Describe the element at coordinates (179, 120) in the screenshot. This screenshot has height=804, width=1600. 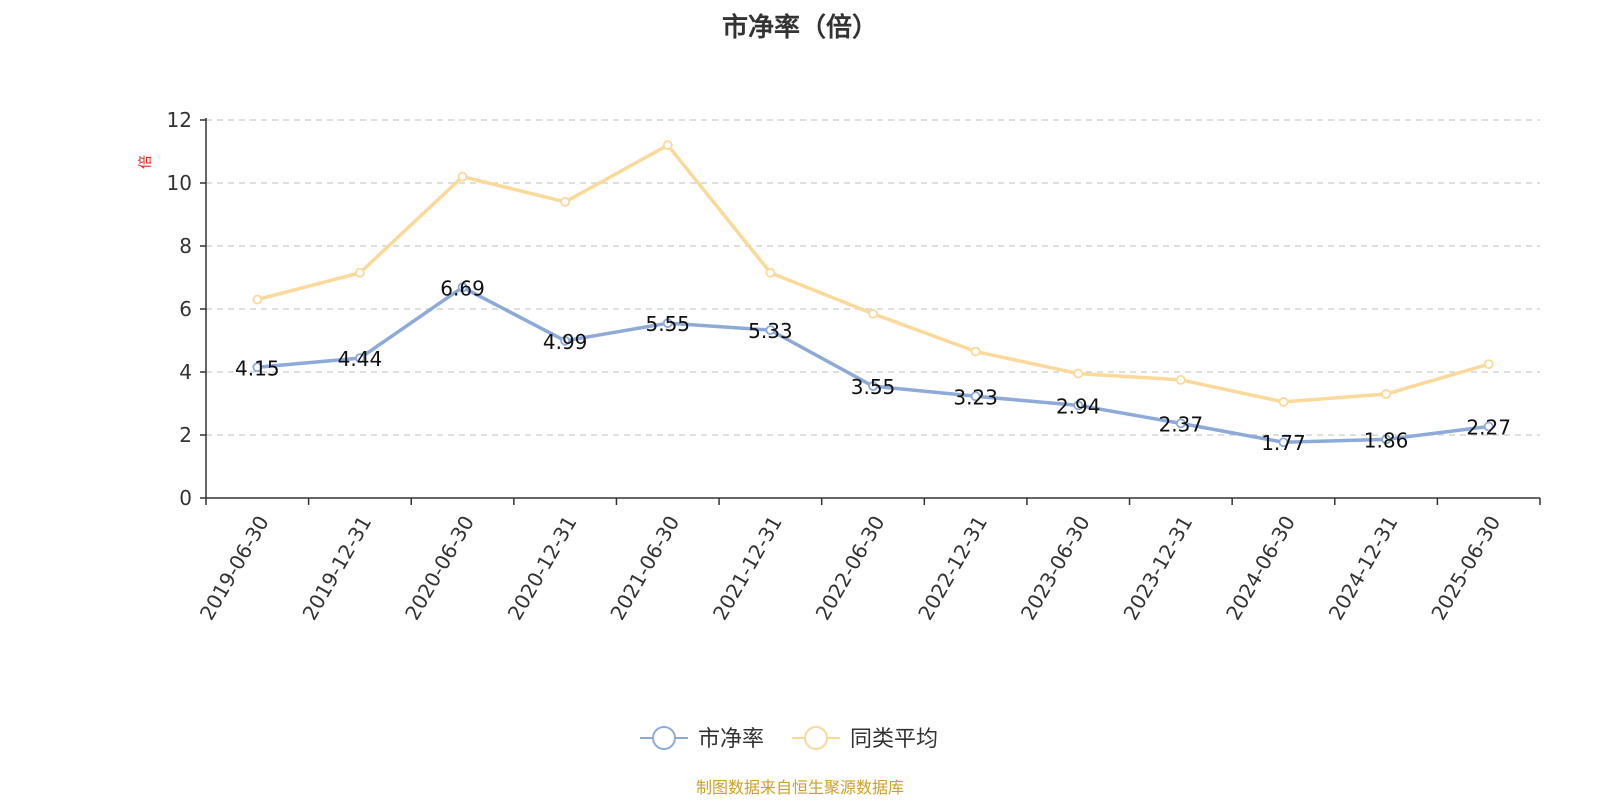
I see `y-tick-label: 12` at that location.